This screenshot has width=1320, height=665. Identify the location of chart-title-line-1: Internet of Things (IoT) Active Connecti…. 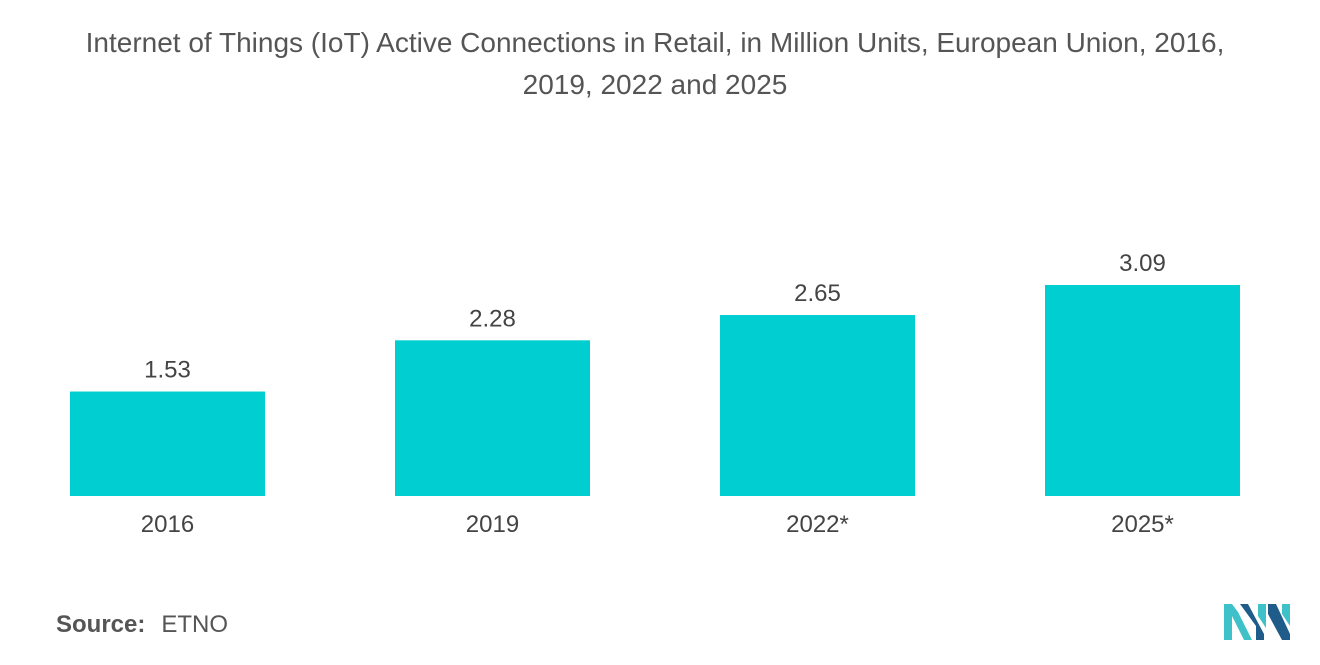
(655, 42).